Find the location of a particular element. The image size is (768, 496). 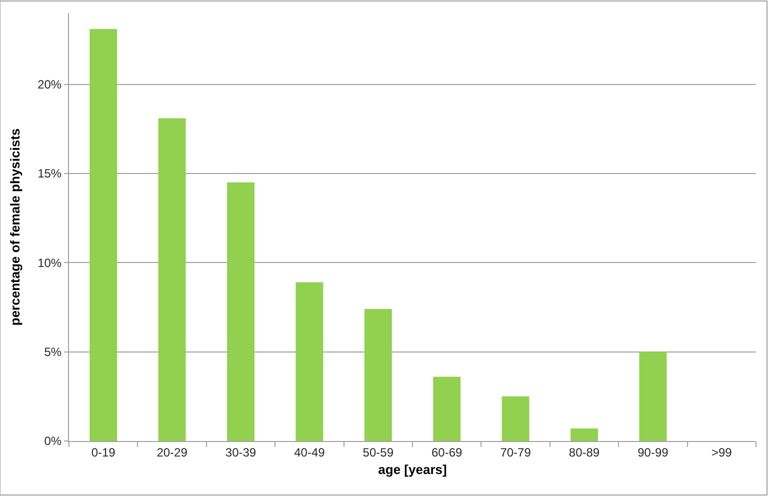

x-tick-label: 0-19 is located at coordinates (103, 452).